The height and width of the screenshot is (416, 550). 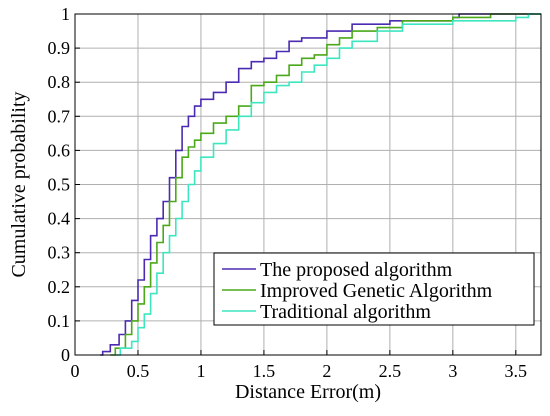 What do you see at coordinates (264, 371) in the screenshot?
I see `x-tick-label: 1.5` at bounding box center [264, 371].